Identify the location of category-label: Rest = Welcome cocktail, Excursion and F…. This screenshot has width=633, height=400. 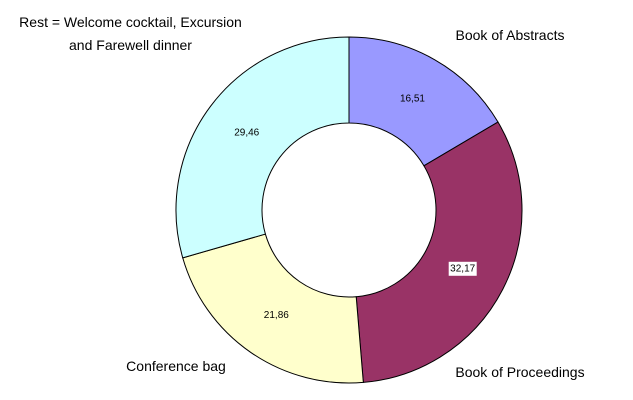
(130, 33).